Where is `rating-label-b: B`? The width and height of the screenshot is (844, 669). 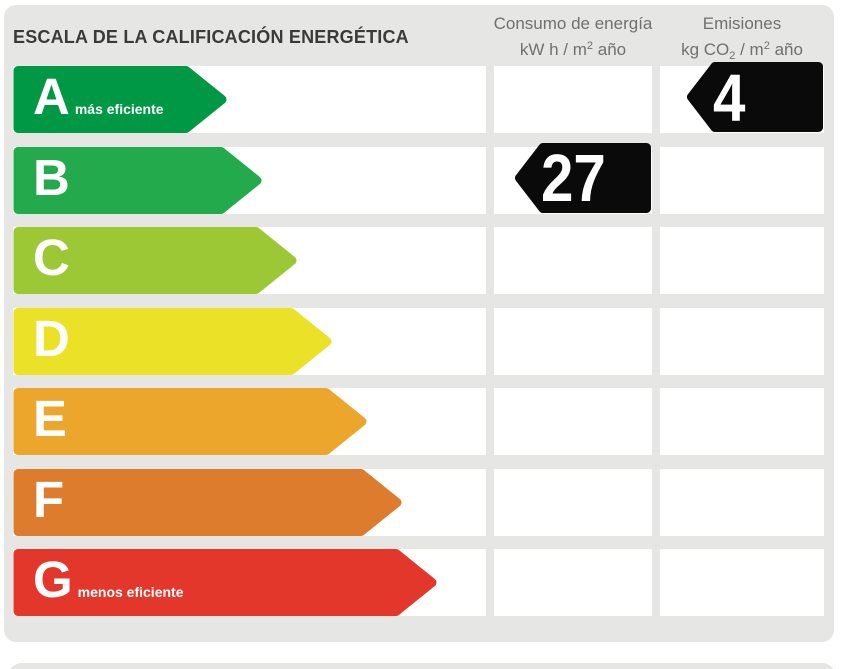 rating-label-b: B is located at coordinates (249, 180).